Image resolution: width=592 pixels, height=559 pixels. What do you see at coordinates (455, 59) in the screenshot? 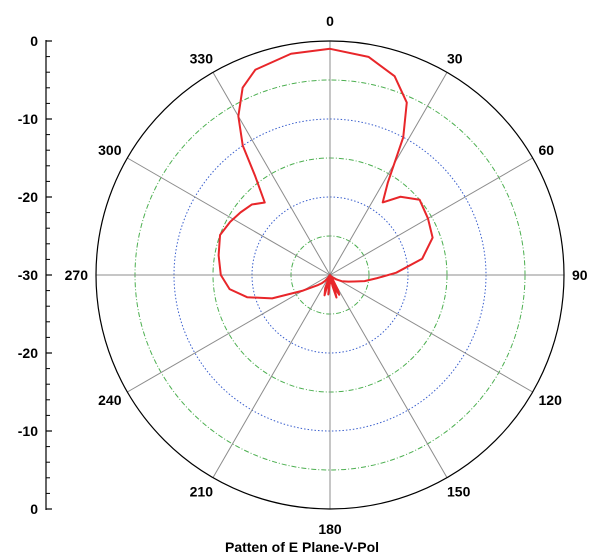
I see `angle-tick-label: 30` at bounding box center [455, 59].